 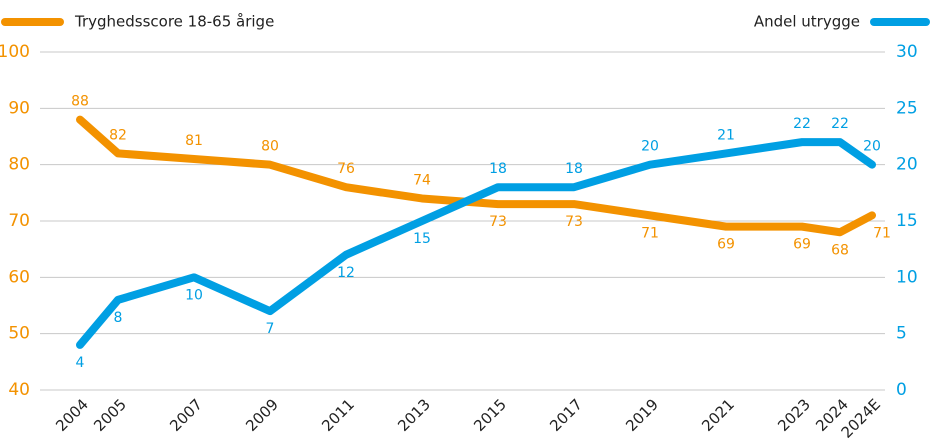 I want to click on data-label: 21, so click(x=726, y=135).